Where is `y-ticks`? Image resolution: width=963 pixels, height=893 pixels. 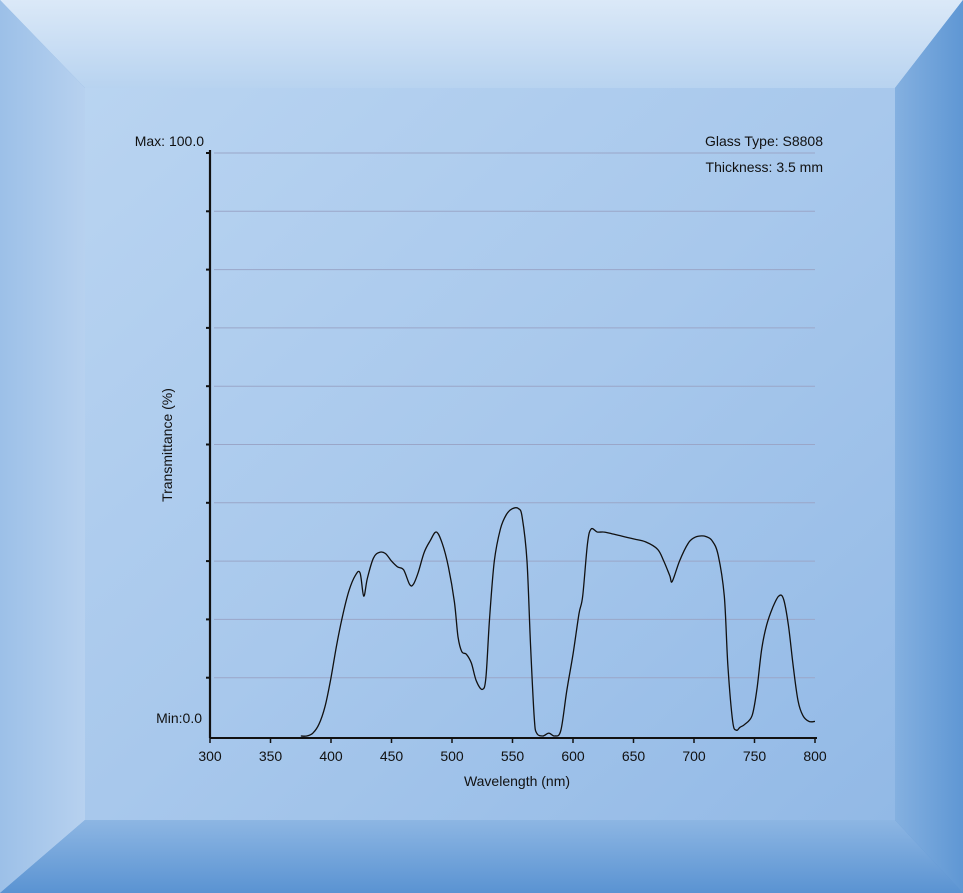
y-ticks is located at coordinates (208, 415).